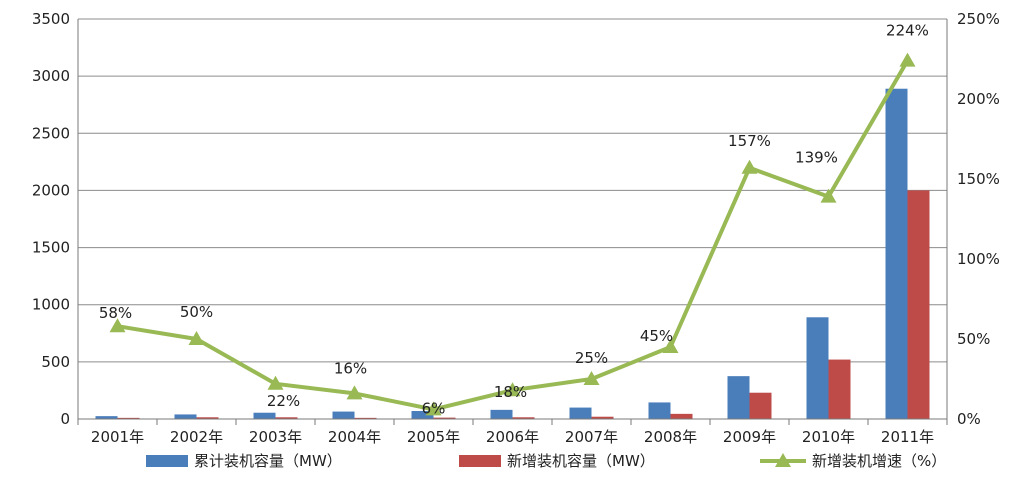  What do you see at coordinates (51, 19) in the screenshot?
I see `y-left-tick-label: 3500` at bounding box center [51, 19].